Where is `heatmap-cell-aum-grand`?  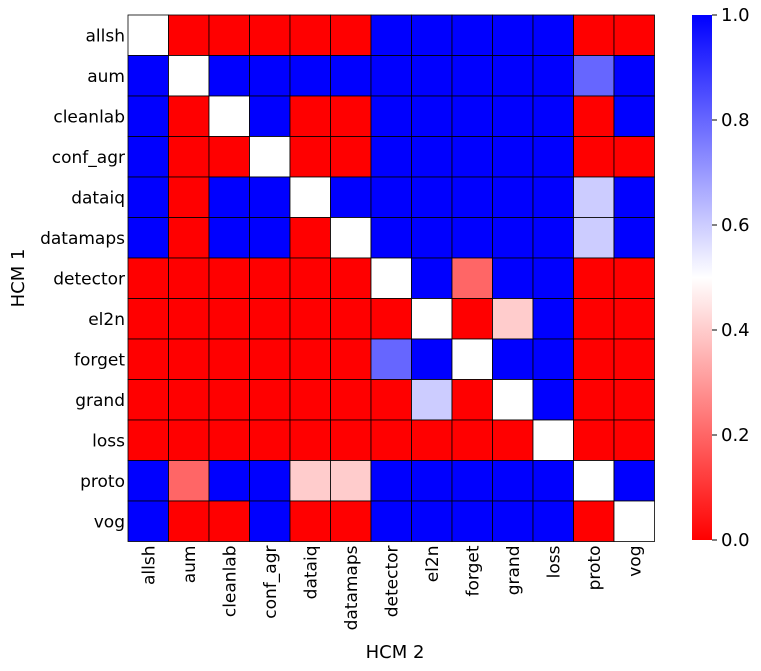
heatmap-cell-aum-grand is located at coordinates (513, 76).